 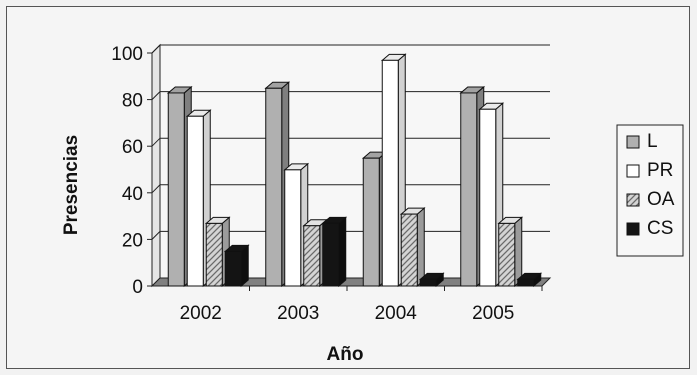 What do you see at coordinates (633, 142) in the screenshot?
I see `legend-swatch-l` at bounding box center [633, 142].